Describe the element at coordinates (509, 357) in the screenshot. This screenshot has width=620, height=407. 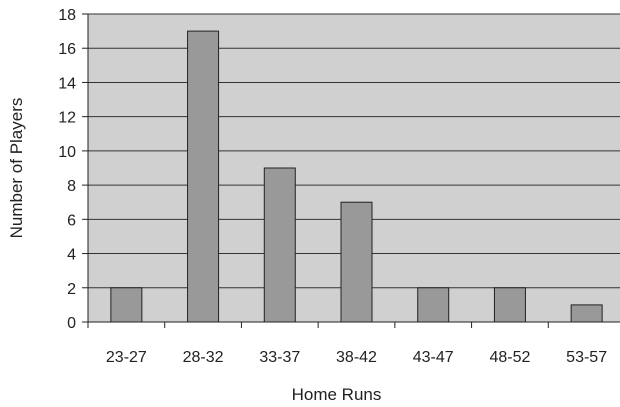
I see `x-tick-label: 48-52` at that location.